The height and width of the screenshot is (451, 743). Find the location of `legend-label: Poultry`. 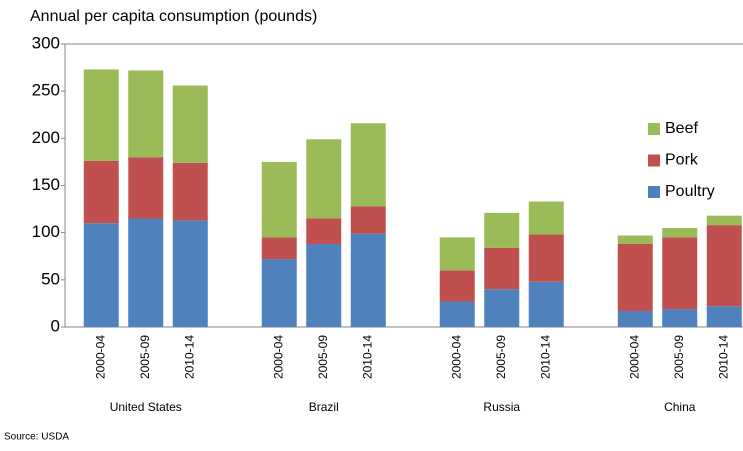

legend-label: Poultry is located at coordinates (690, 191).